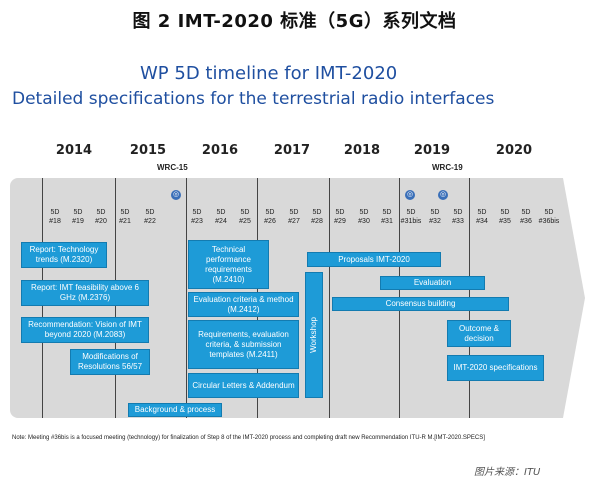  I want to click on box-report-technology-trends: Report: Technology trends (M.2320), so click(64, 255).